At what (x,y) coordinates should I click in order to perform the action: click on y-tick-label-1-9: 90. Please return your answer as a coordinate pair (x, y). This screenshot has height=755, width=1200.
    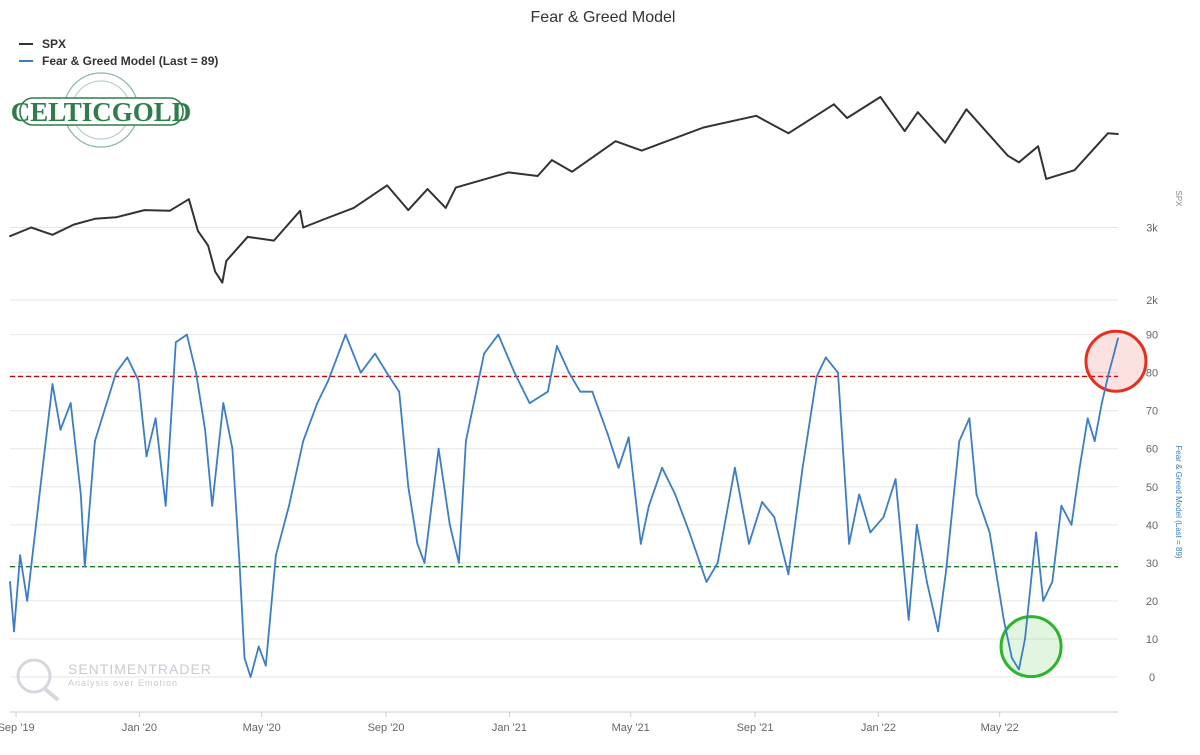
    Looking at the image, I should click on (1152, 336).